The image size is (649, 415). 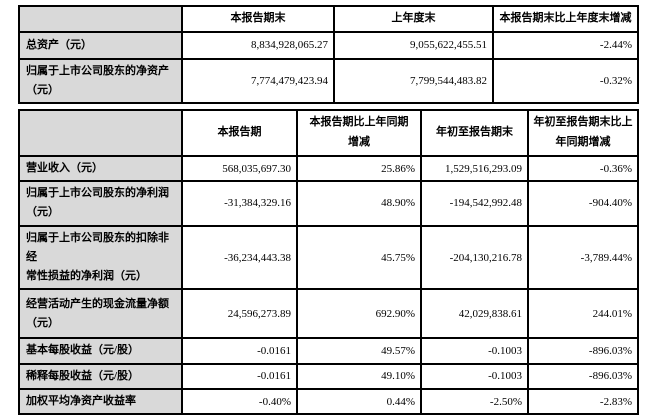 What do you see at coordinates (583, 203) in the screenshot?
I see `cell-value: -904.40%` at bounding box center [583, 203].